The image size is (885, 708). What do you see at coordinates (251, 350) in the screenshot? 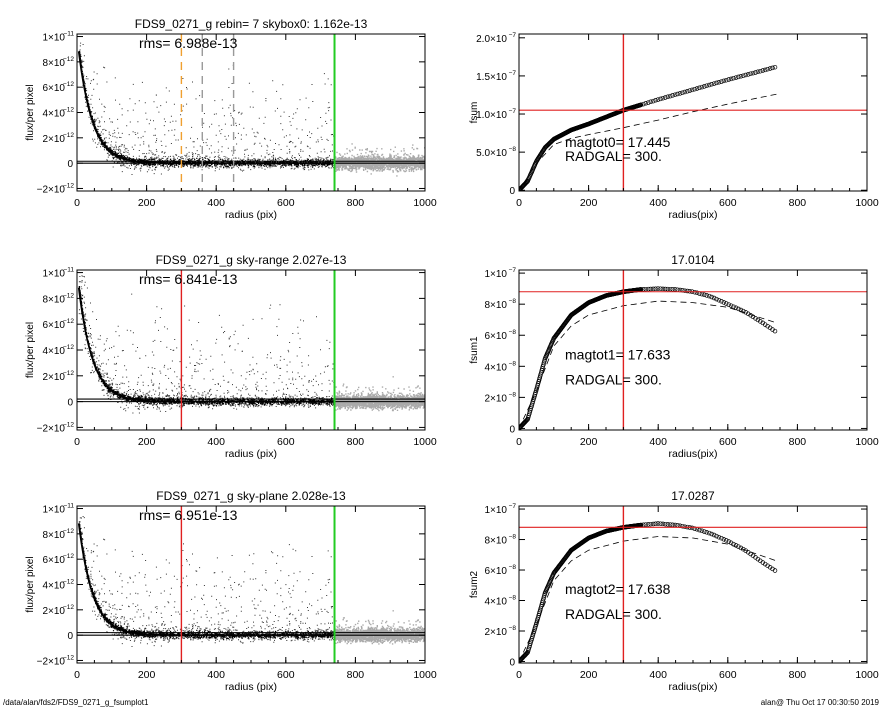
I see `plot-area` at bounding box center [251, 350].